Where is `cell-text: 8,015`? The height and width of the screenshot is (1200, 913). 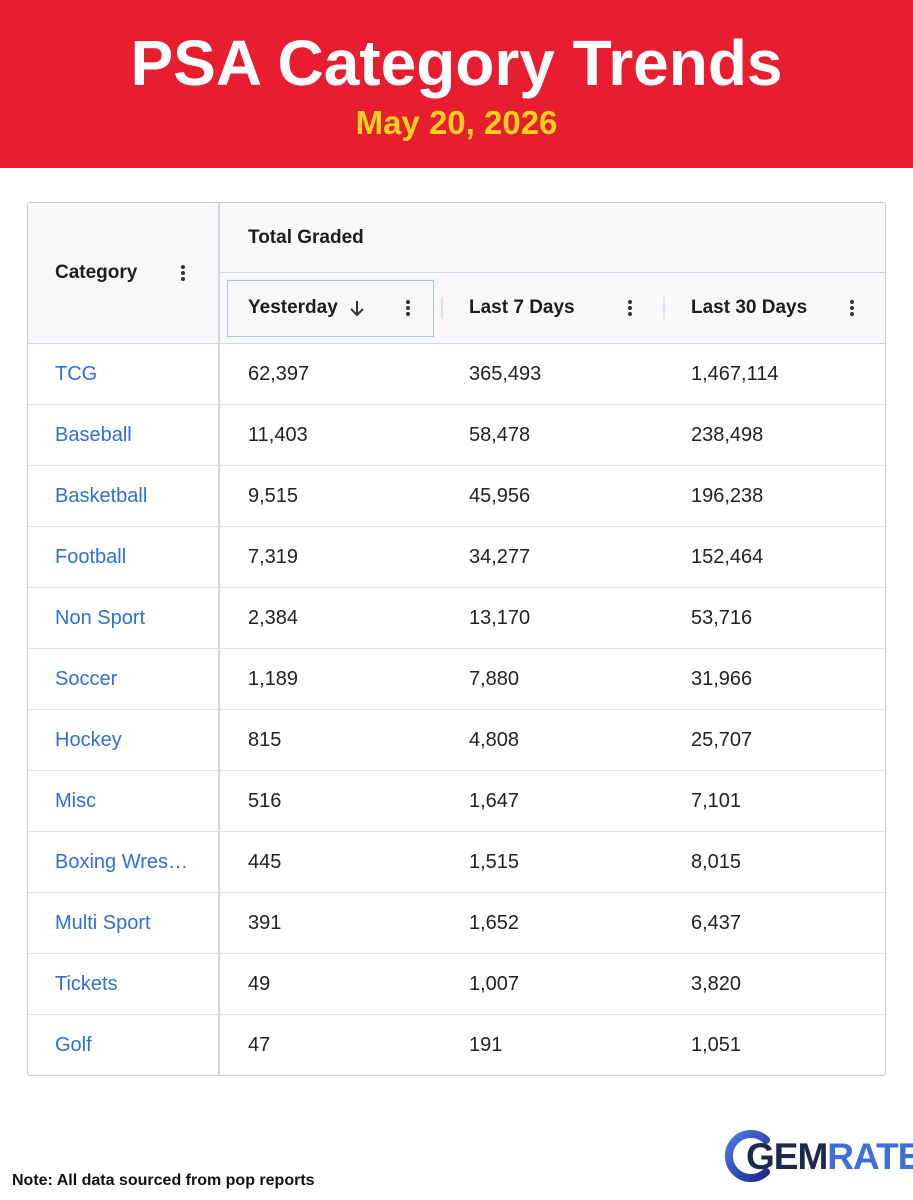 cell-text: 8,015 is located at coordinates (716, 861).